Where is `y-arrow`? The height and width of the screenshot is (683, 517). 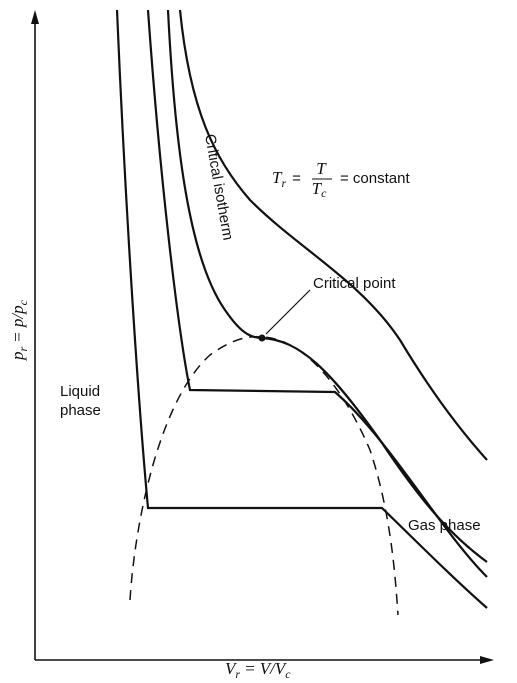
y-arrow is located at coordinates (35, 17).